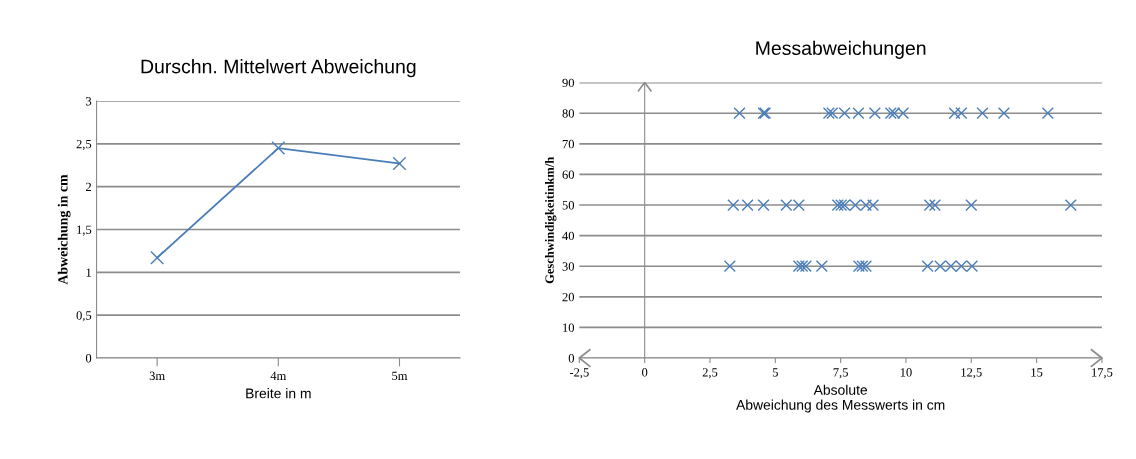 Image resolution: width=1136 pixels, height=459 pixels. Describe the element at coordinates (579, 373) in the screenshot. I see `x-tick-label: -2,5` at that location.